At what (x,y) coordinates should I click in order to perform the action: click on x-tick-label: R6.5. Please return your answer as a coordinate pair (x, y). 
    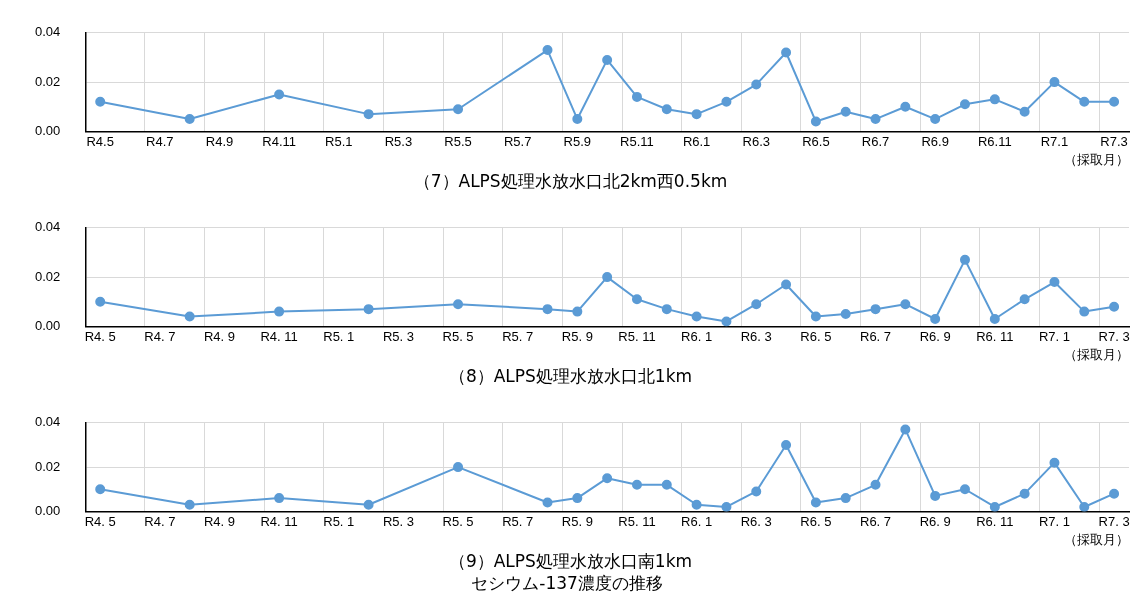
    Looking at the image, I should click on (816, 141).